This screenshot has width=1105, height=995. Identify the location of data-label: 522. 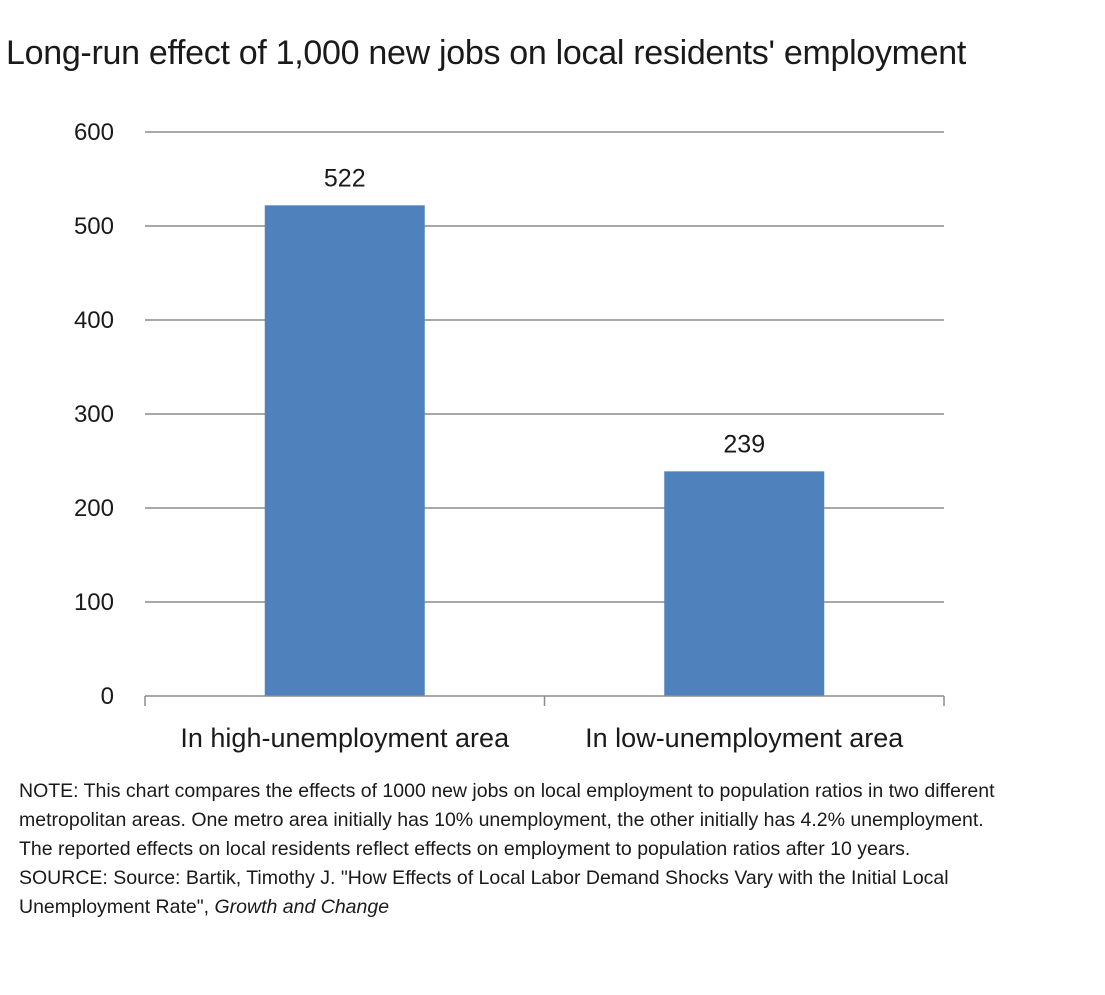
(345, 178).